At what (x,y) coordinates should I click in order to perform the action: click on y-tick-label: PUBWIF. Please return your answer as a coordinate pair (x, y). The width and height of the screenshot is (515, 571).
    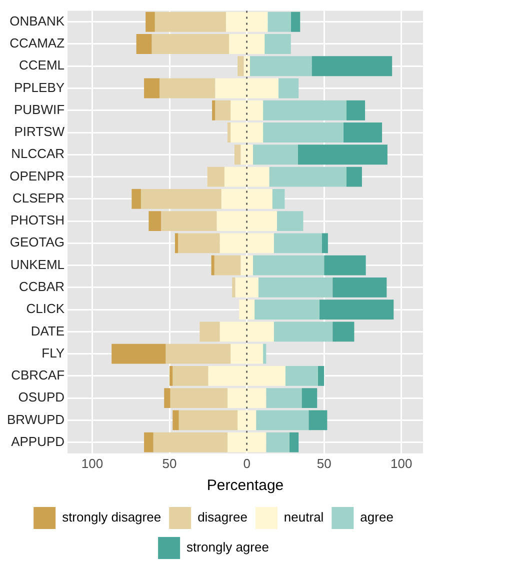
    Looking at the image, I should click on (39, 109).